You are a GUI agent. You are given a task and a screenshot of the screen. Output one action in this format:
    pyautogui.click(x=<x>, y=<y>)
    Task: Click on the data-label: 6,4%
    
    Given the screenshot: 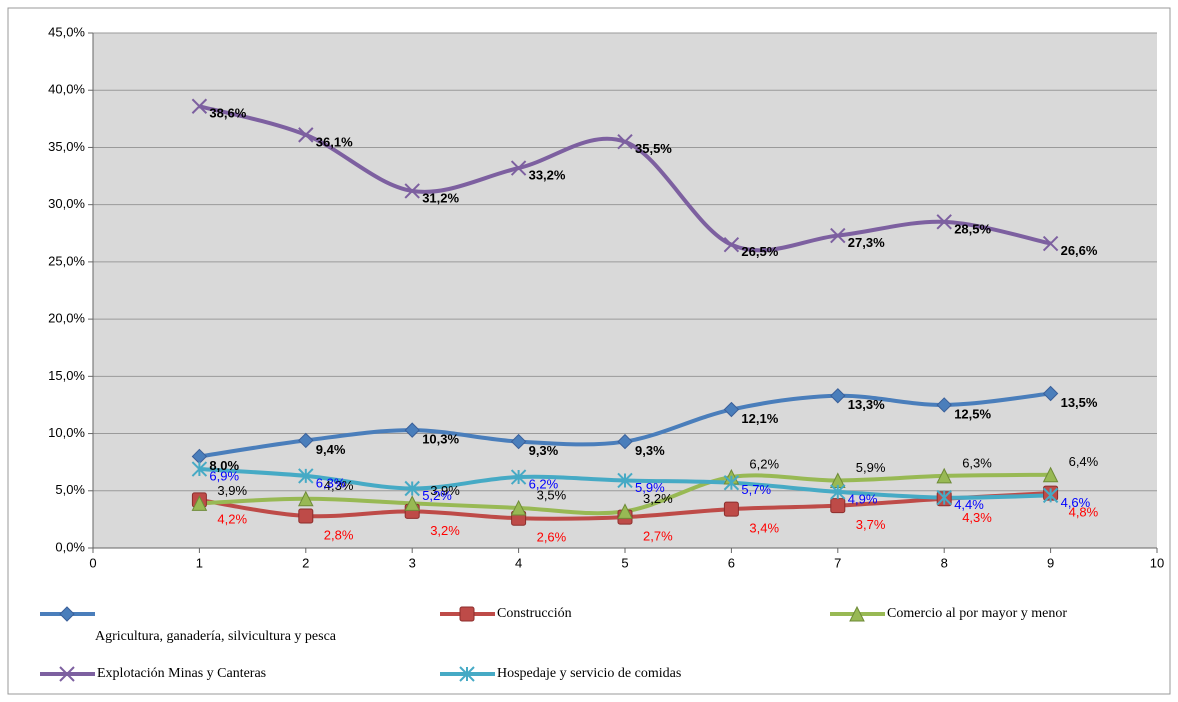 What is the action you would take?
    pyautogui.click(x=1084, y=461)
    